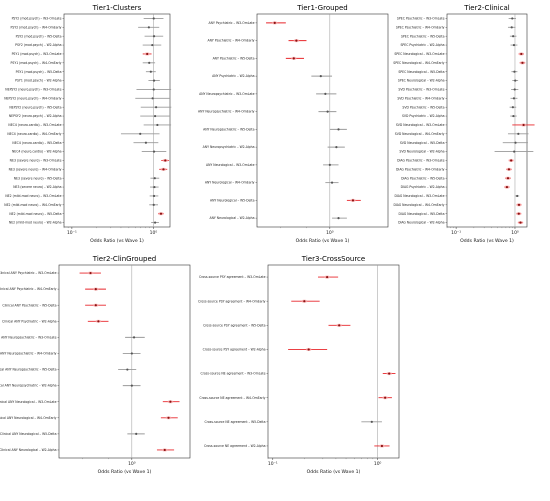  I want to click on row-label: Clinical ANY Neuropsychiatric – W2-Alpha, so click(28, 386).